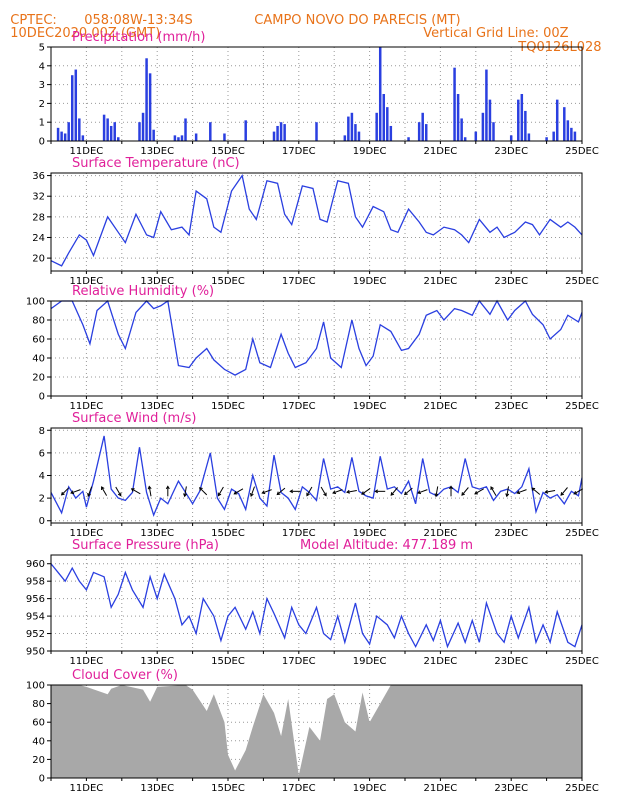 Image resolution: width=618 pixels, height=800 pixels. I want to click on cloud-xtick-label: 25DEC, so click(582, 788).